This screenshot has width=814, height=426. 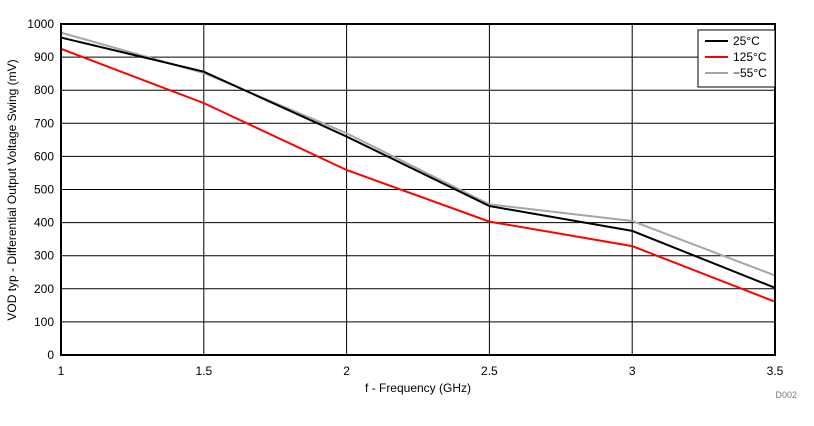 What do you see at coordinates (44, 123) in the screenshot?
I see `y-tick-label: 700` at bounding box center [44, 123].